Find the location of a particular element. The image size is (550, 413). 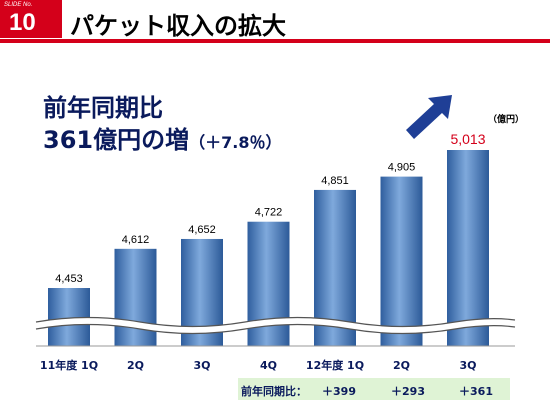

slide-number-tag: SLIDE No. 10 is located at coordinates (31, 19).